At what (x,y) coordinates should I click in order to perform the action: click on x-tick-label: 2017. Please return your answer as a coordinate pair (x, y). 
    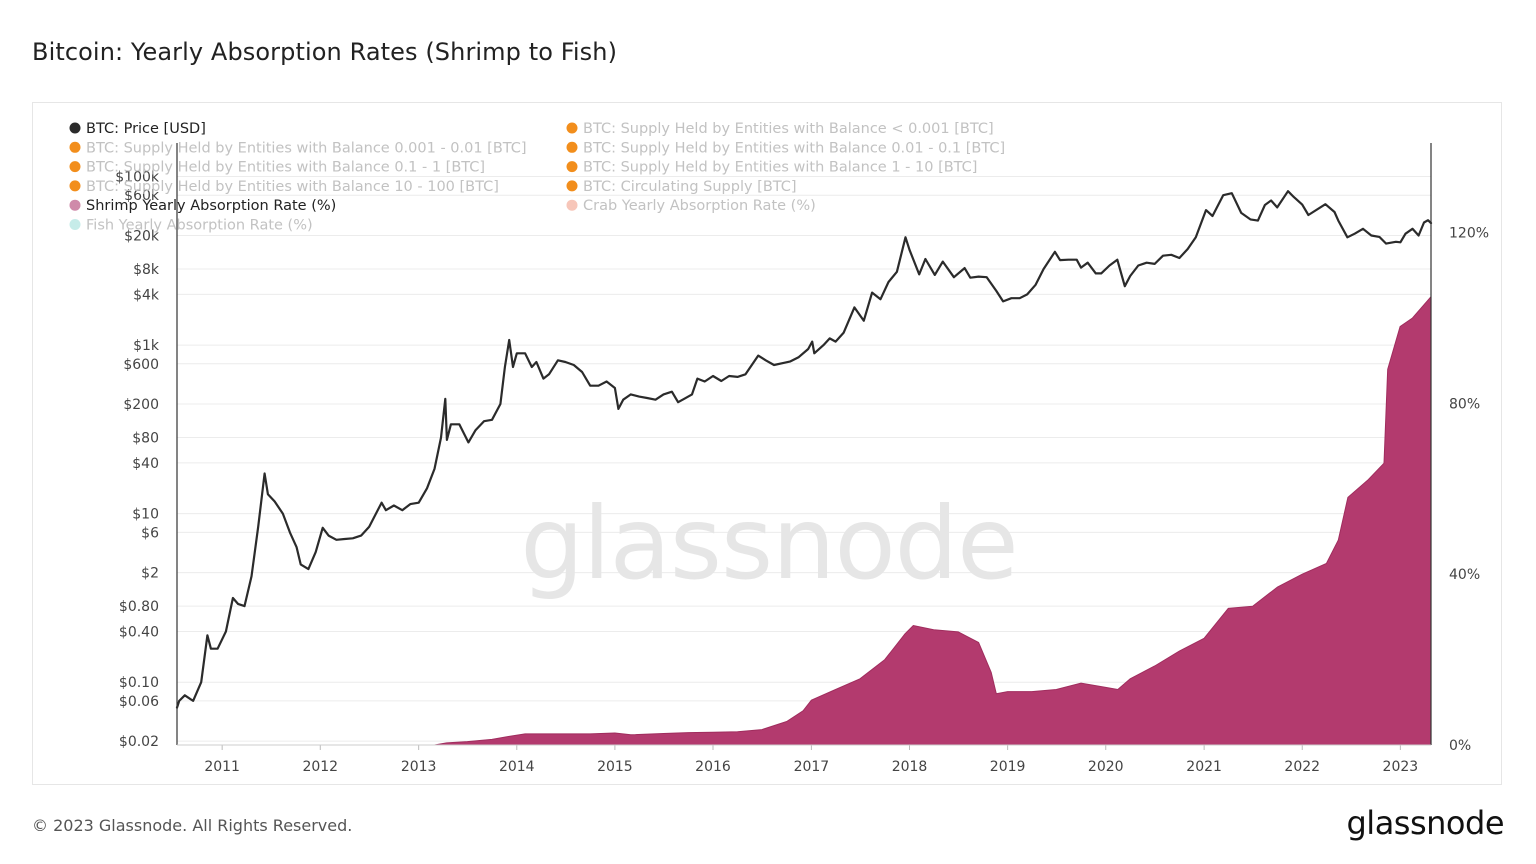
    Looking at the image, I should click on (812, 767).